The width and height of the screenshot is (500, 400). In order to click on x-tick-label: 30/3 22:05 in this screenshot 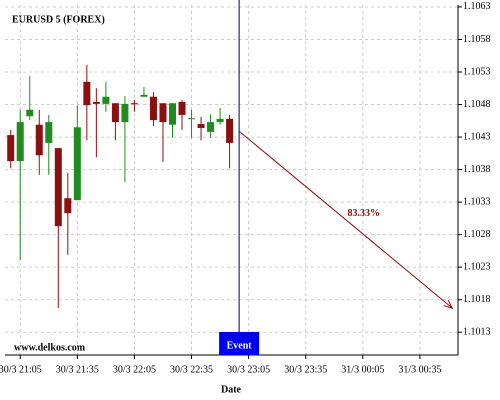, I will do `click(134, 369)`.